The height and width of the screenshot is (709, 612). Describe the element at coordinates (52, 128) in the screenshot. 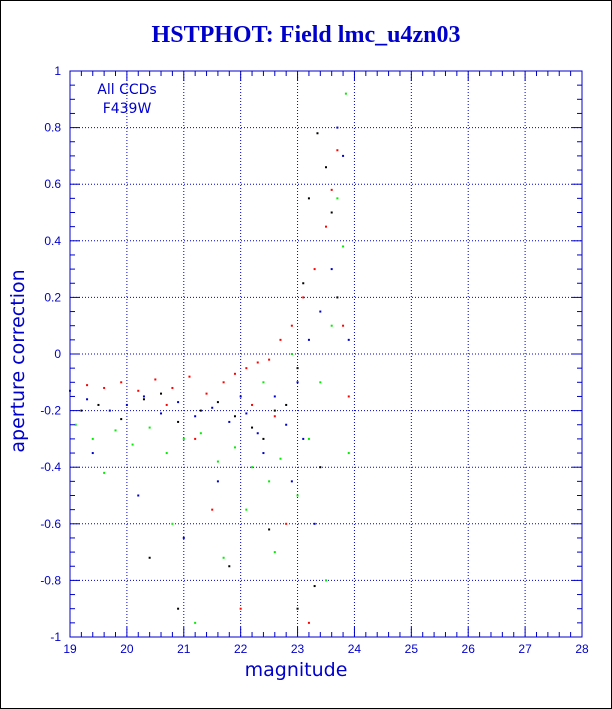

I see `y-tick-label: 0.8` at that location.